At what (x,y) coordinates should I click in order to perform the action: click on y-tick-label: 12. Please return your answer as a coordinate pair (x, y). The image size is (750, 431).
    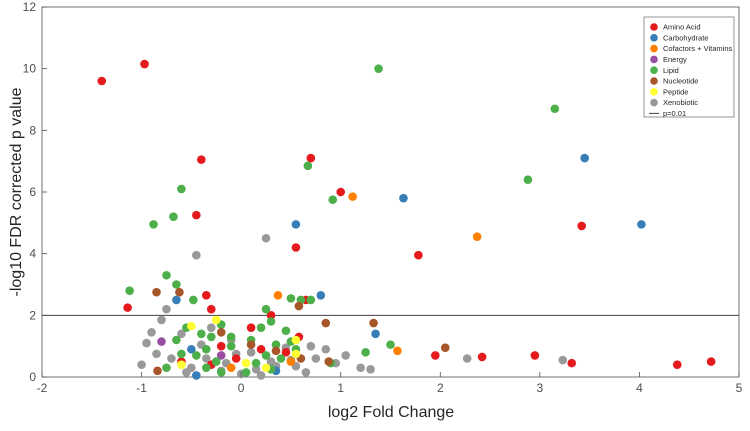
    Looking at the image, I should click on (30, 7).